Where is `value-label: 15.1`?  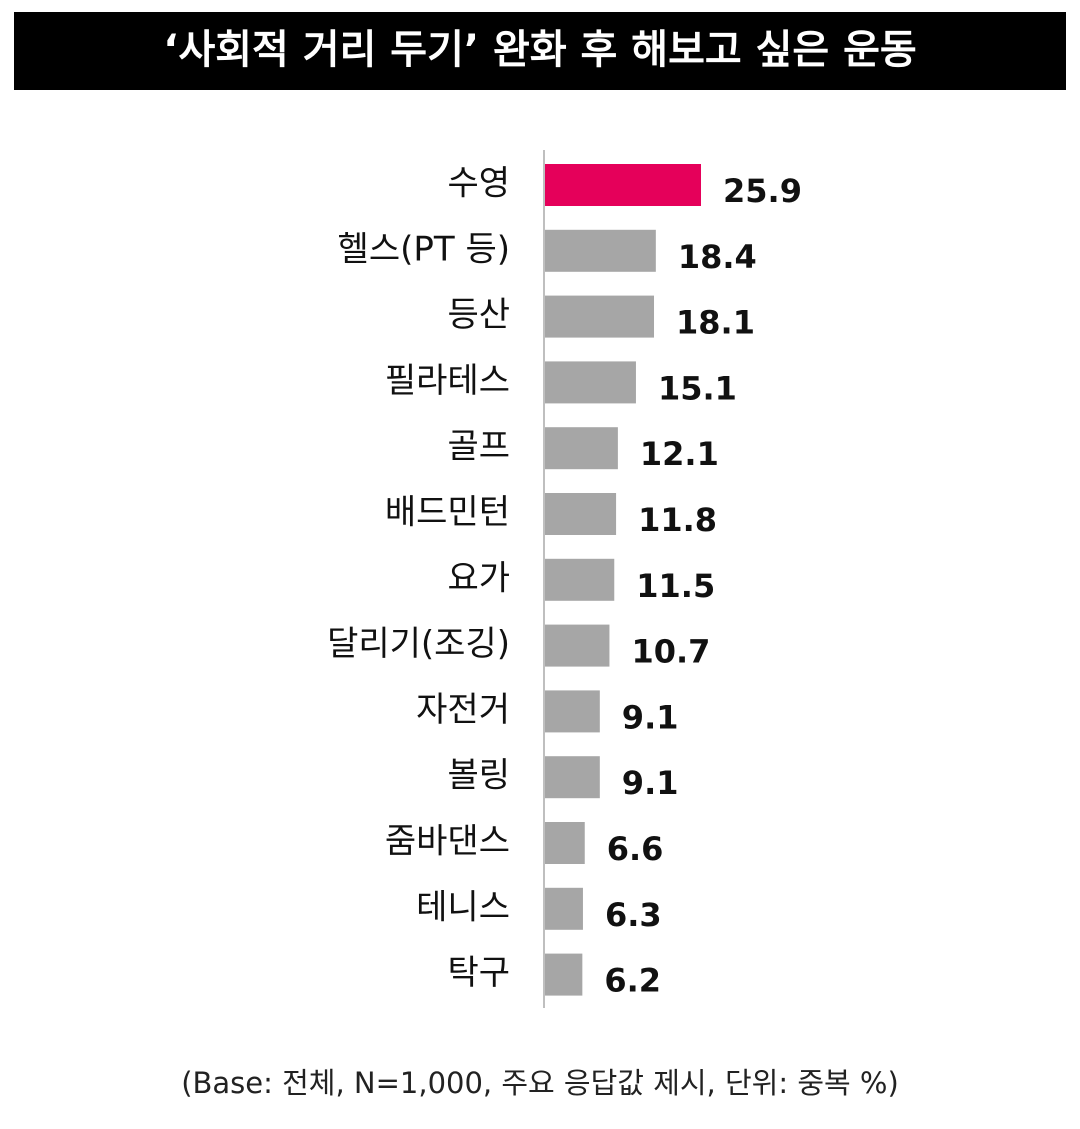 value-label: 15.1 is located at coordinates (697, 388).